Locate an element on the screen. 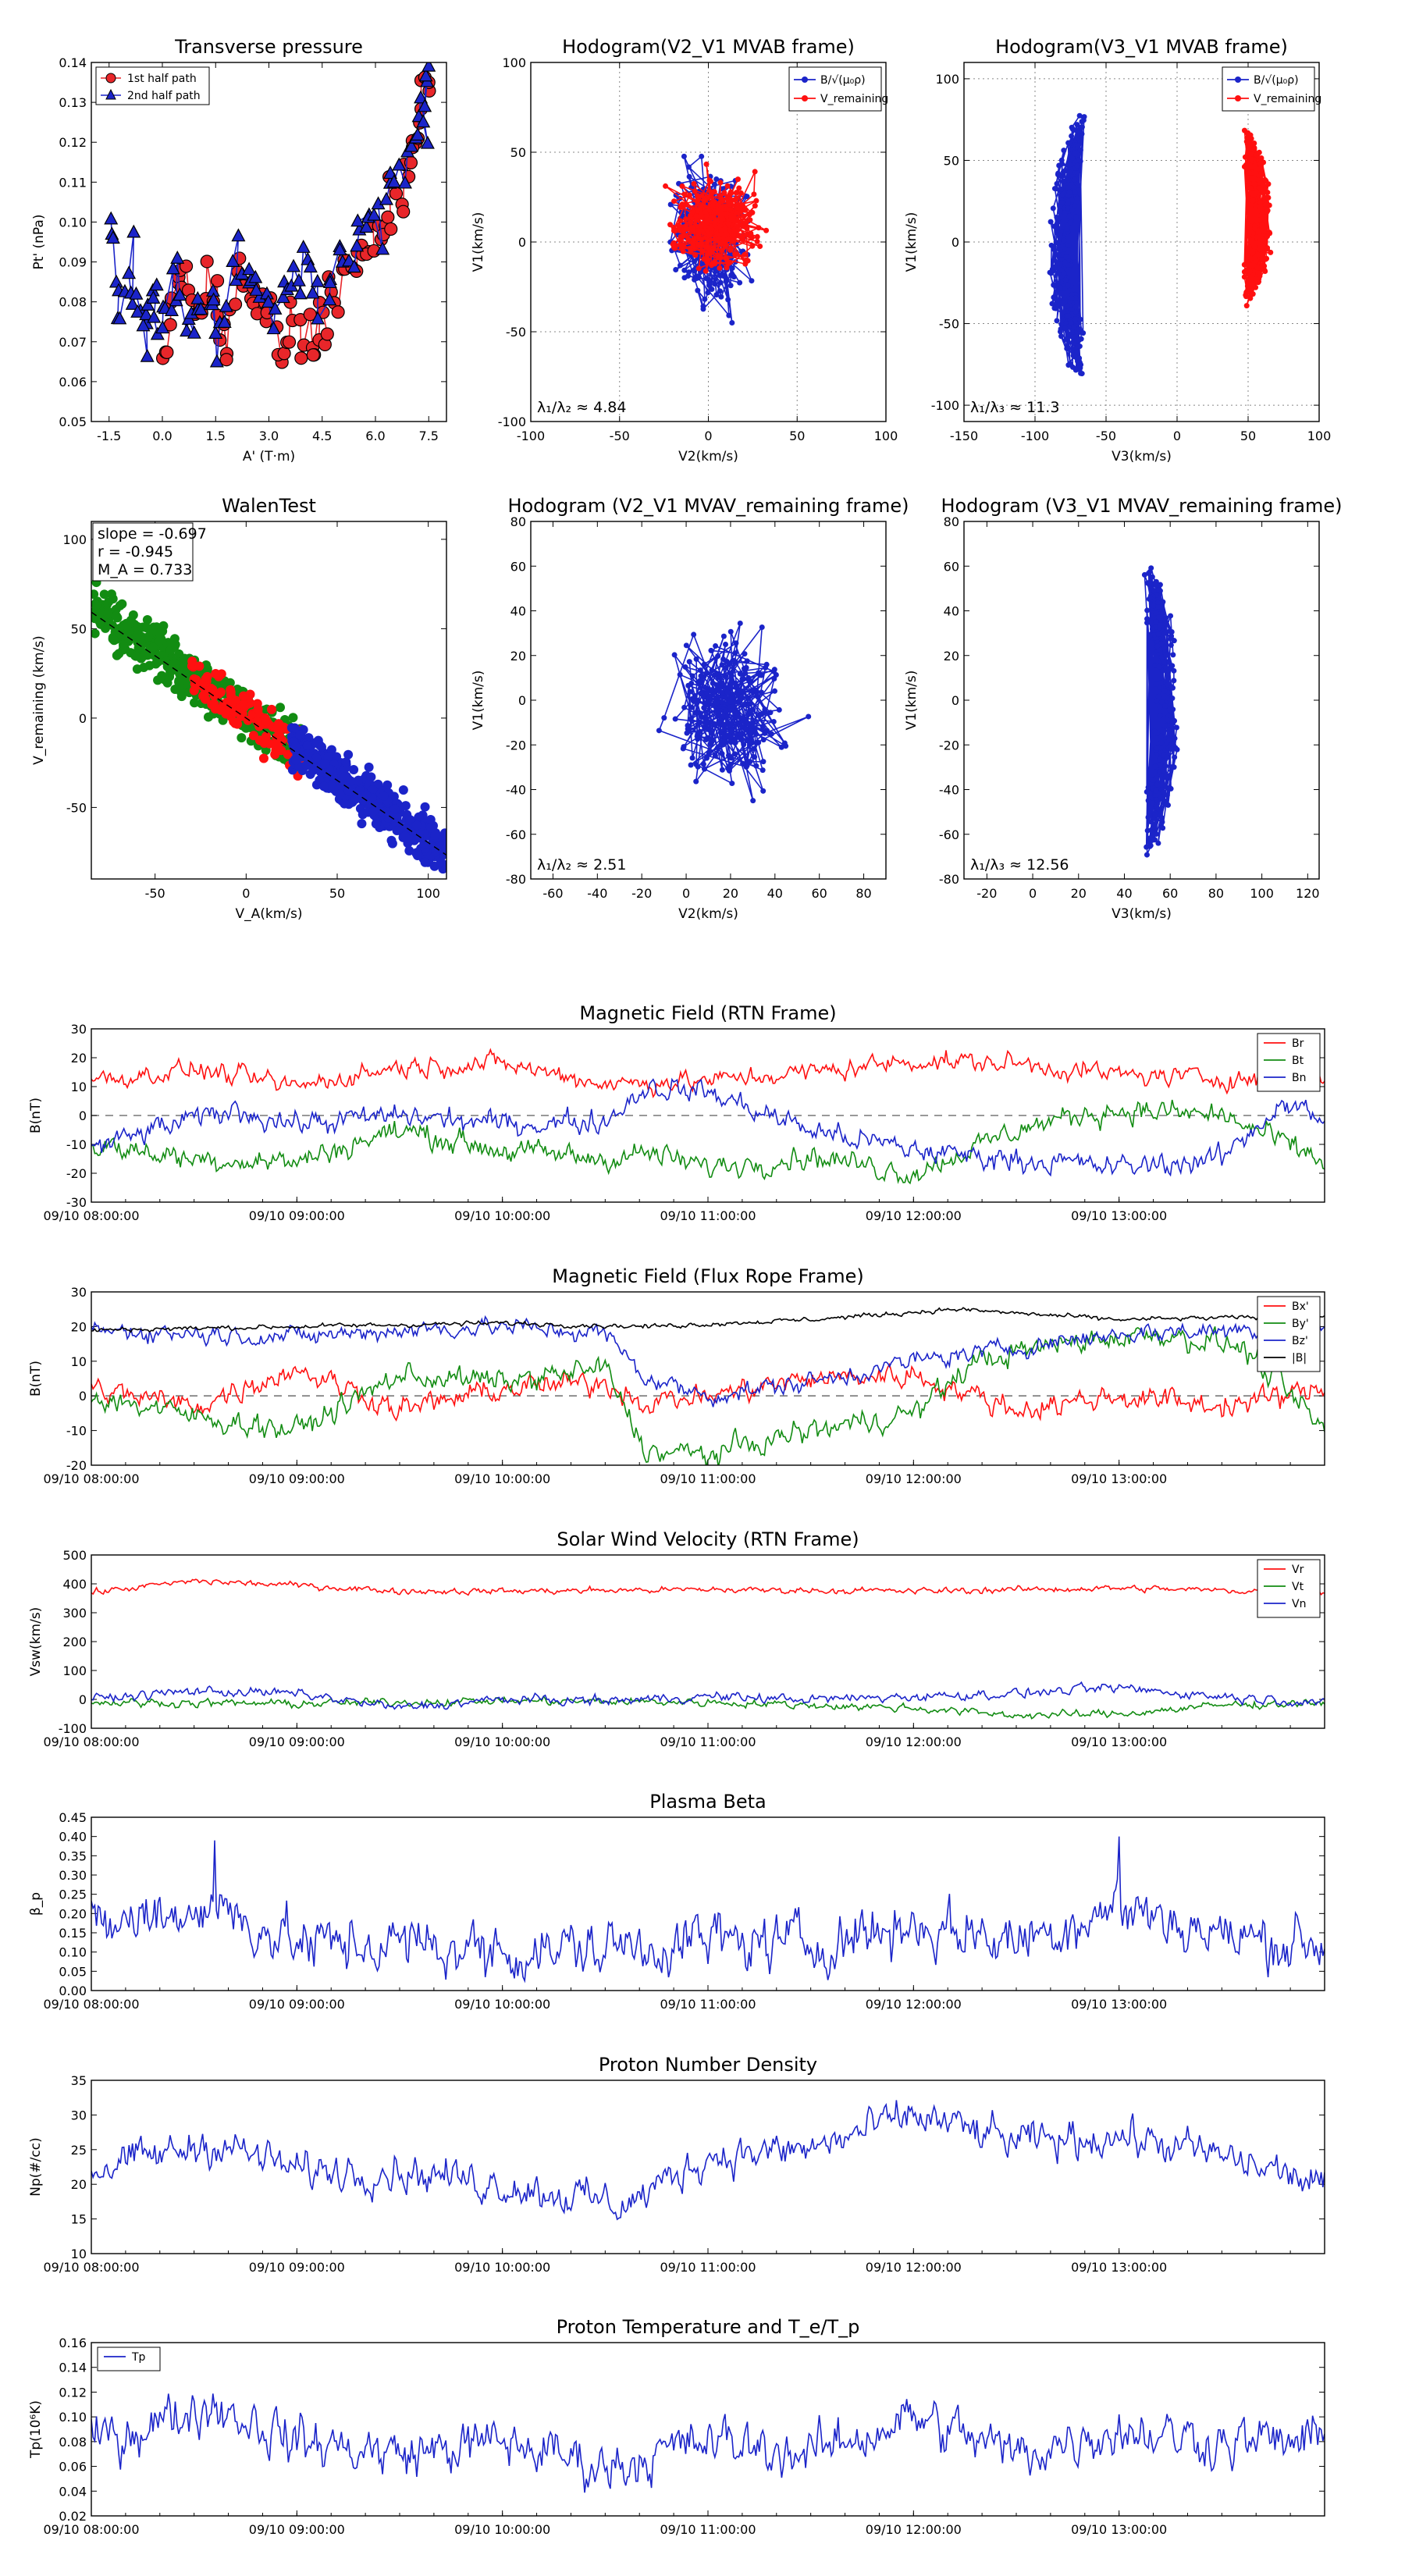  series-line-p is located at coordinates (708, 1910).